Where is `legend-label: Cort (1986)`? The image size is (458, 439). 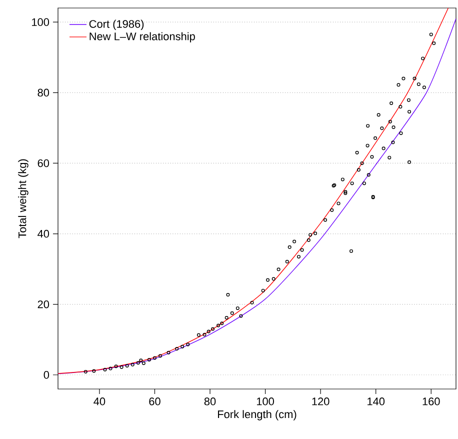
legend-label: Cort (1986) is located at coordinates (116, 25).